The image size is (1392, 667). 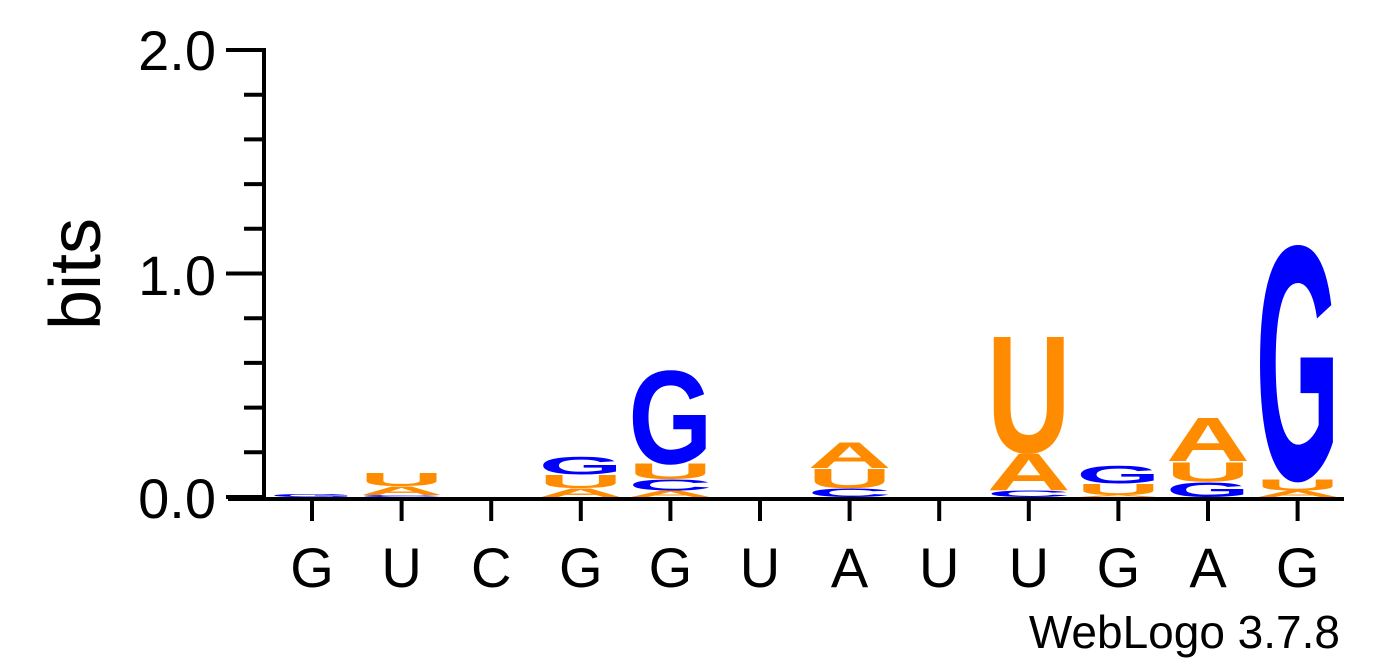 What do you see at coordinates (1184, 632) in the screenshot?
I see `weblogo-watermark: WebLogo 3.7.8` at bounding box center [1184, 632].